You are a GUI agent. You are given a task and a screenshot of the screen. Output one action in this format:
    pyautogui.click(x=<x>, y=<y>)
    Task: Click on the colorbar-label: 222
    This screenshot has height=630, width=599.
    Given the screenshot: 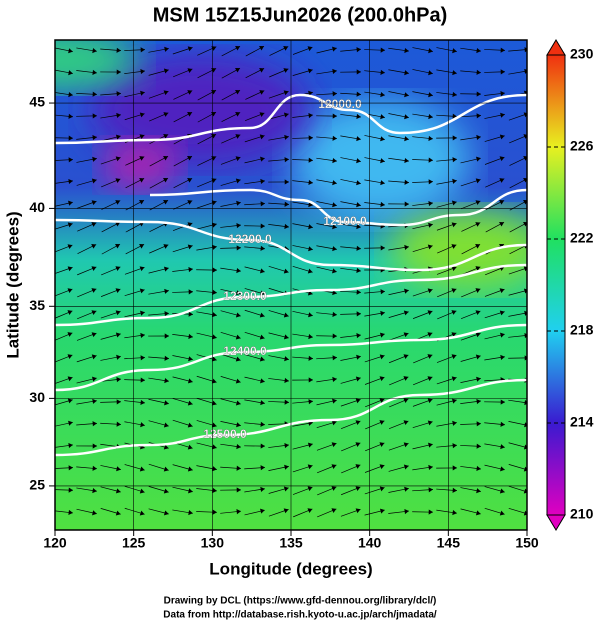 What is the action you would take?
    pyautogui.click(x=582, y=238)
    